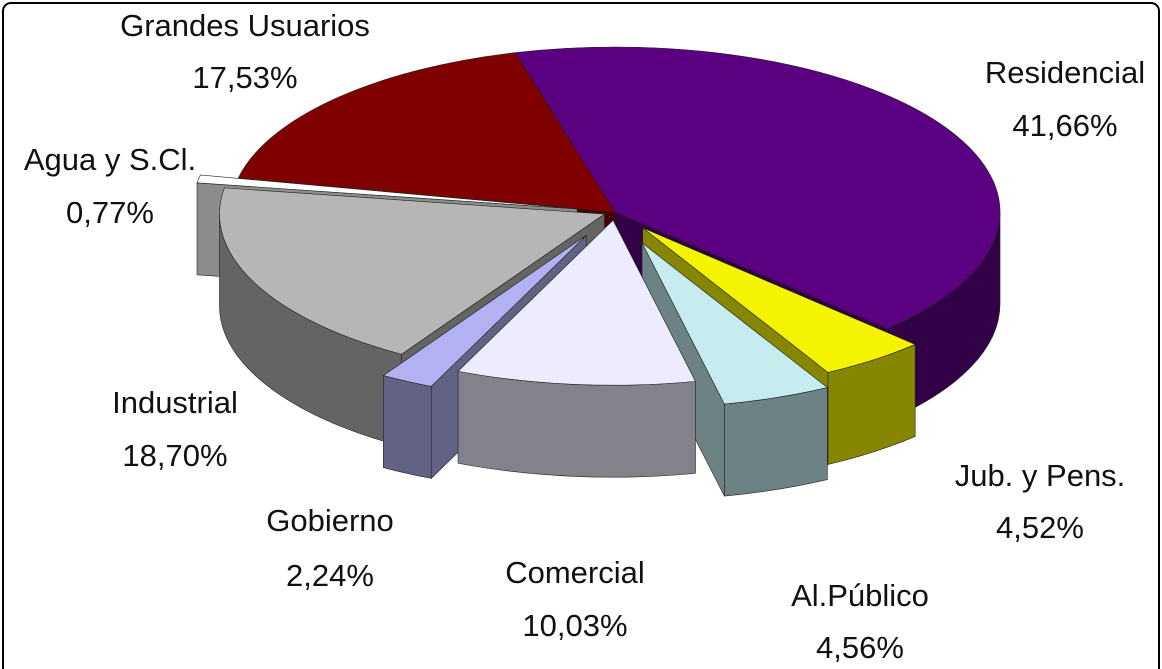 The width and height of the screenshot is (1162, 669). Describe the element at coordinates (1040, 527) in the screenshot. I see `slice-value-label: 4,52%` at that location.